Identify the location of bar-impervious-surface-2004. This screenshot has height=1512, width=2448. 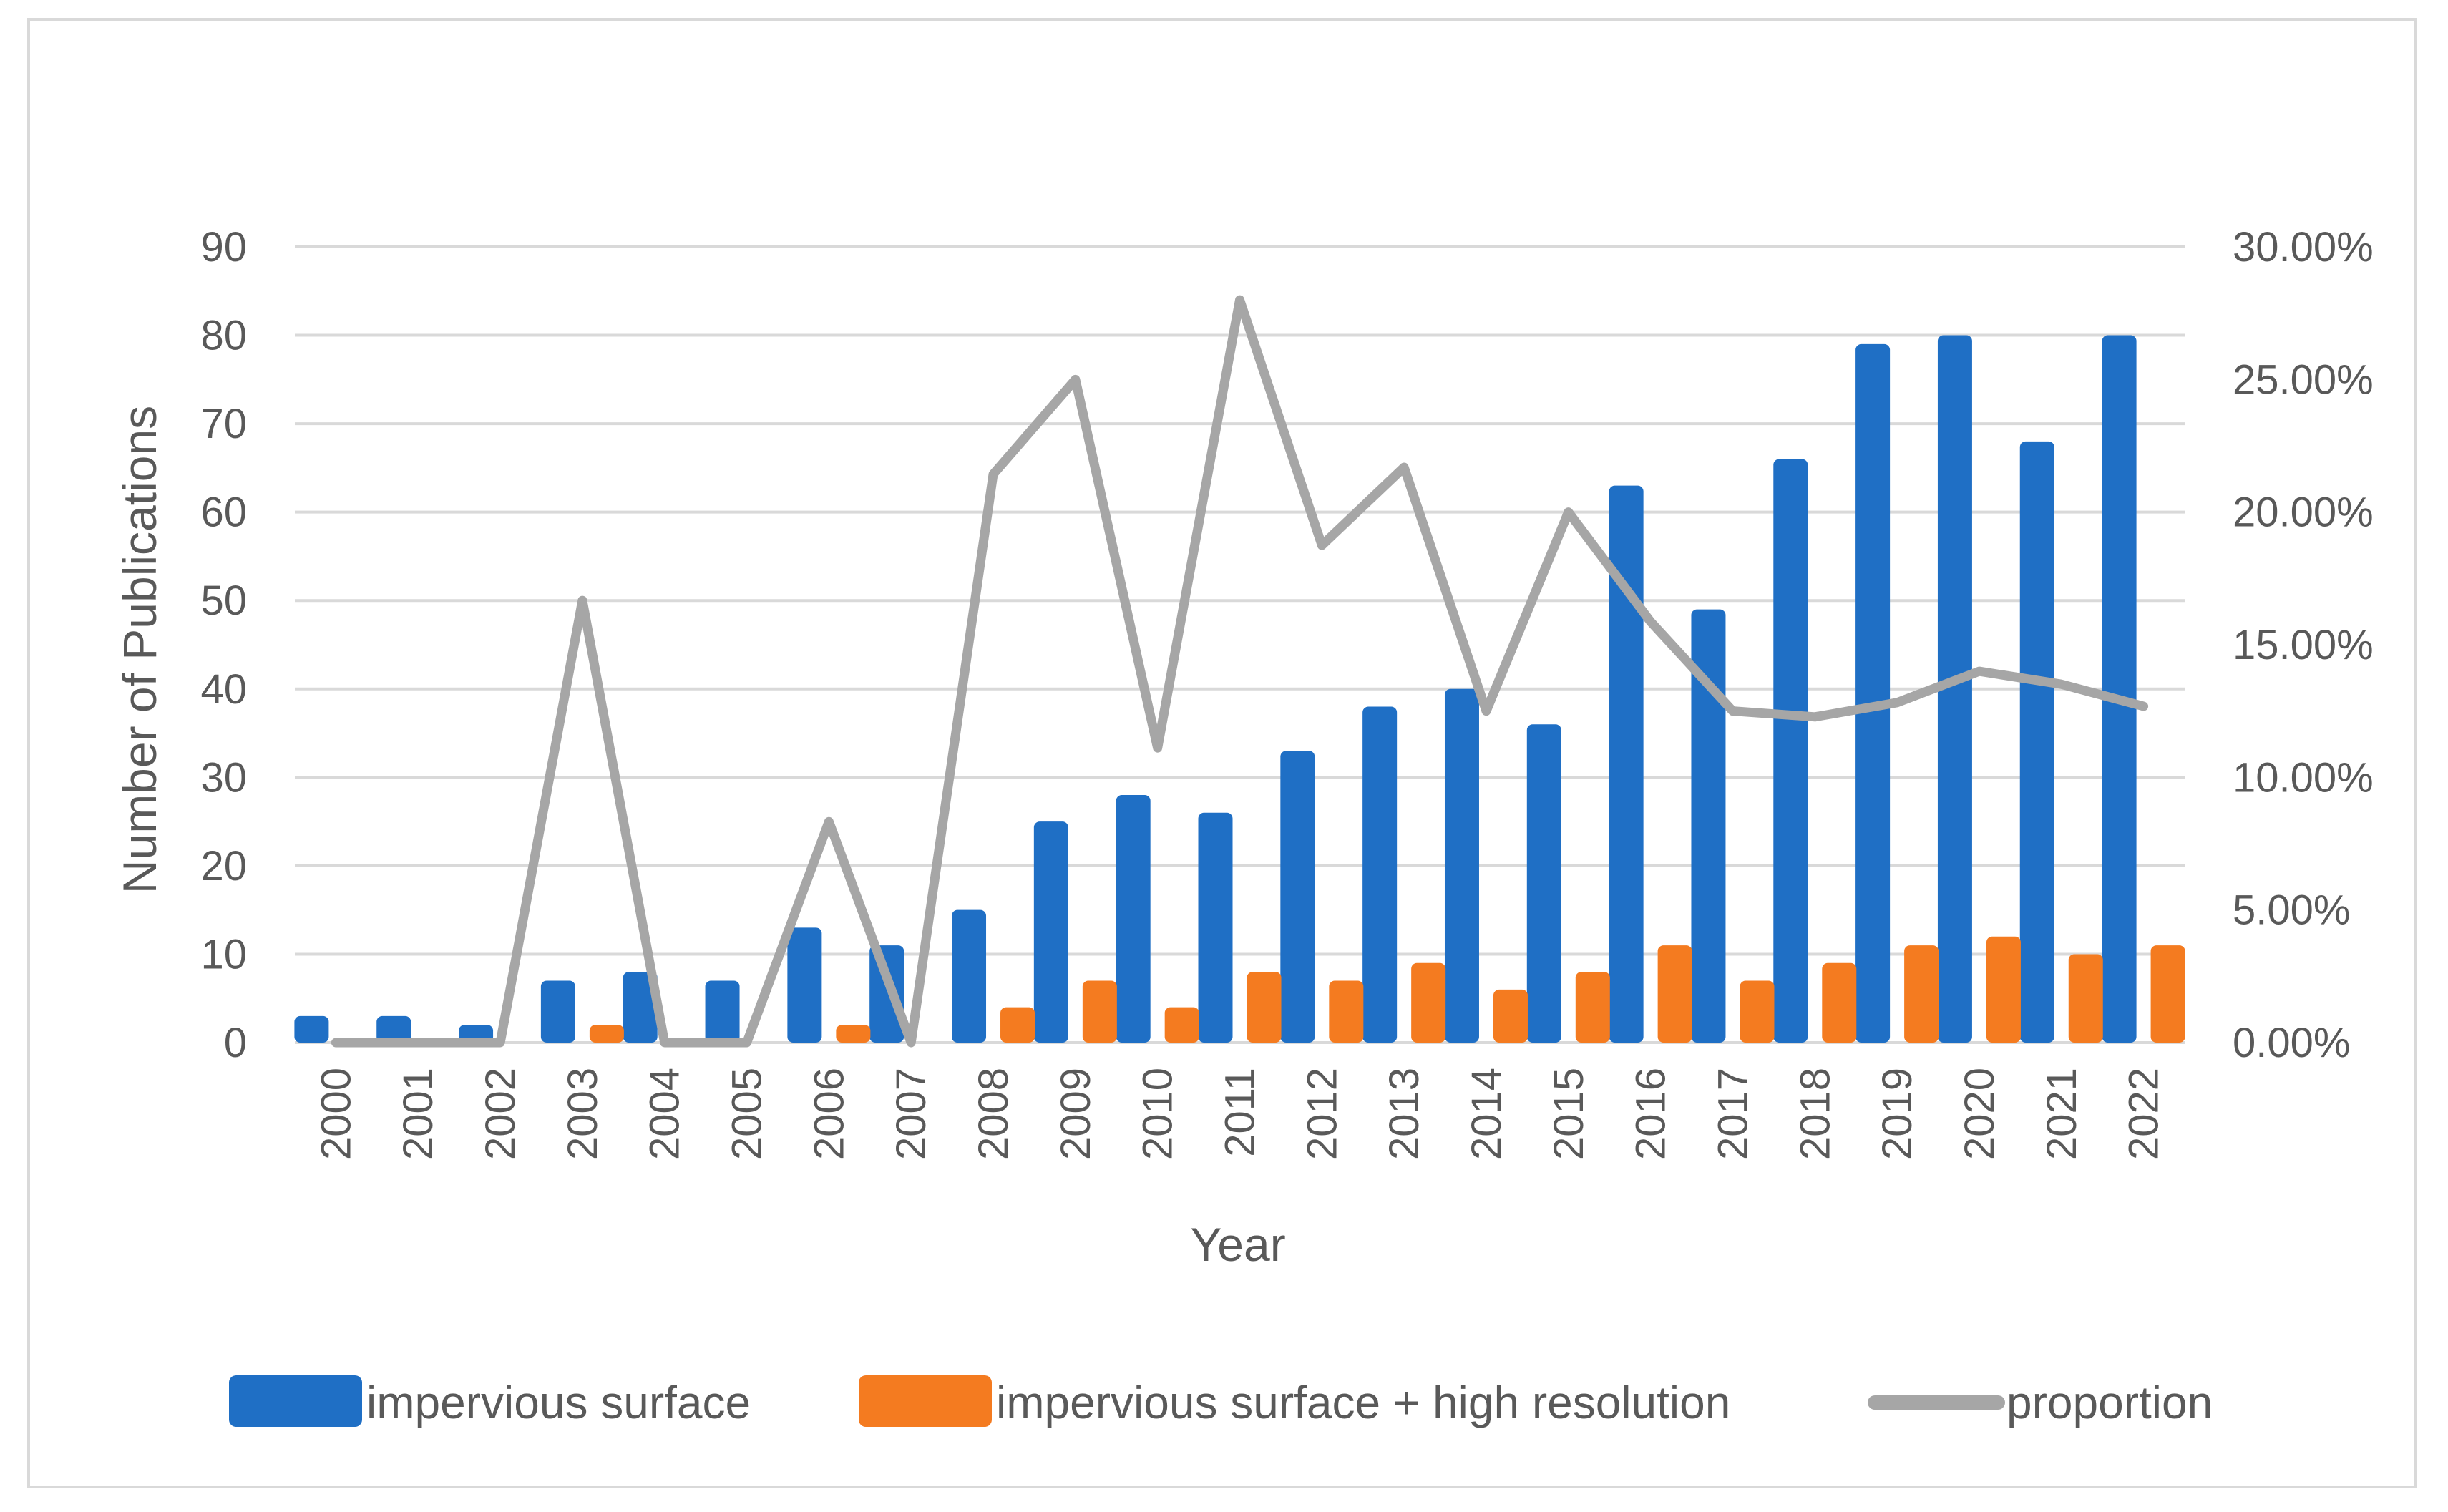
(640, 1007).